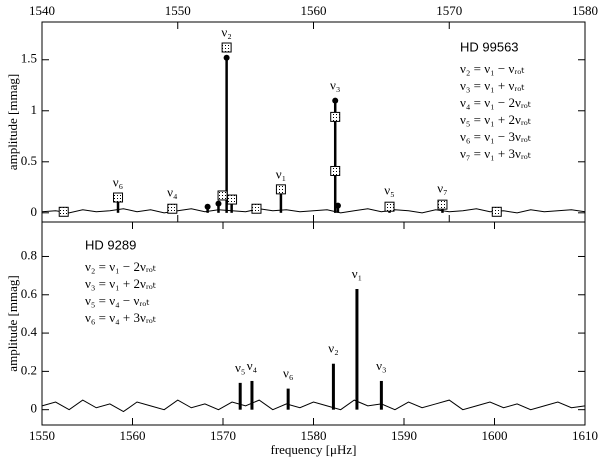  What do you see at coordinates (29, 160) in the screenshot?
I see `y-tick-label: 0.5` at bounding box center [29, 160].